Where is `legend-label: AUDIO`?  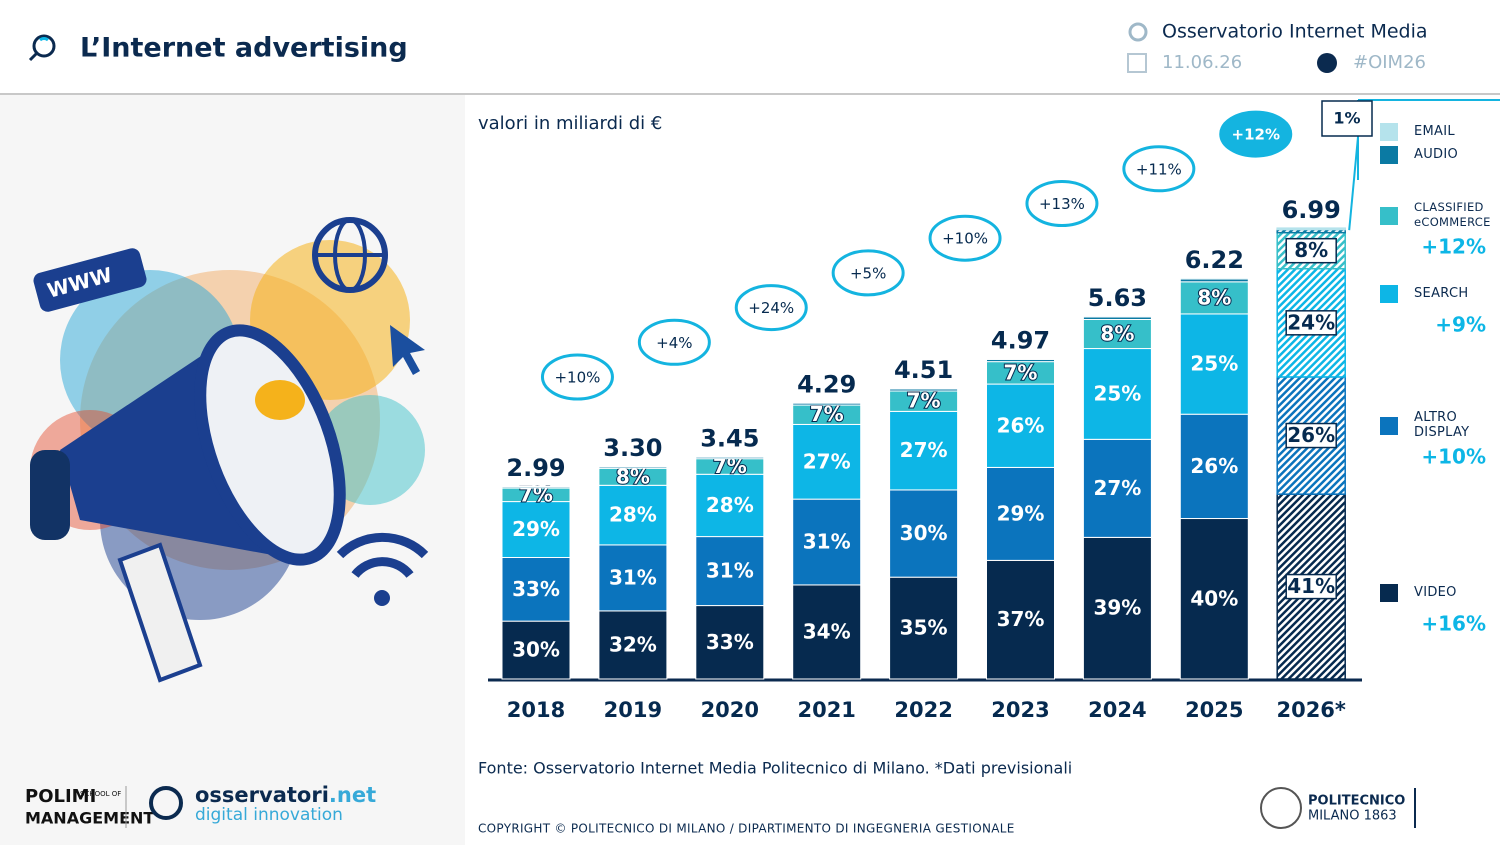
legend-label: AUDIO is located at coordinates (1436, 154).